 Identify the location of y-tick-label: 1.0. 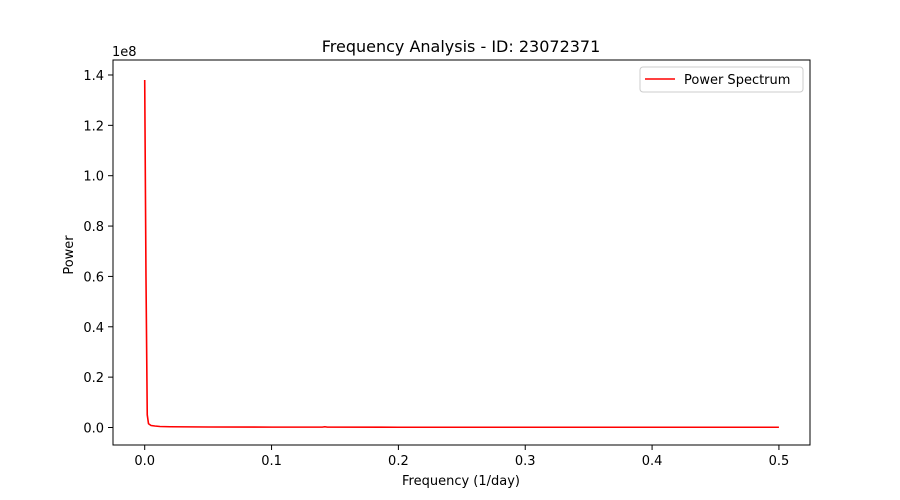
(93, 177).